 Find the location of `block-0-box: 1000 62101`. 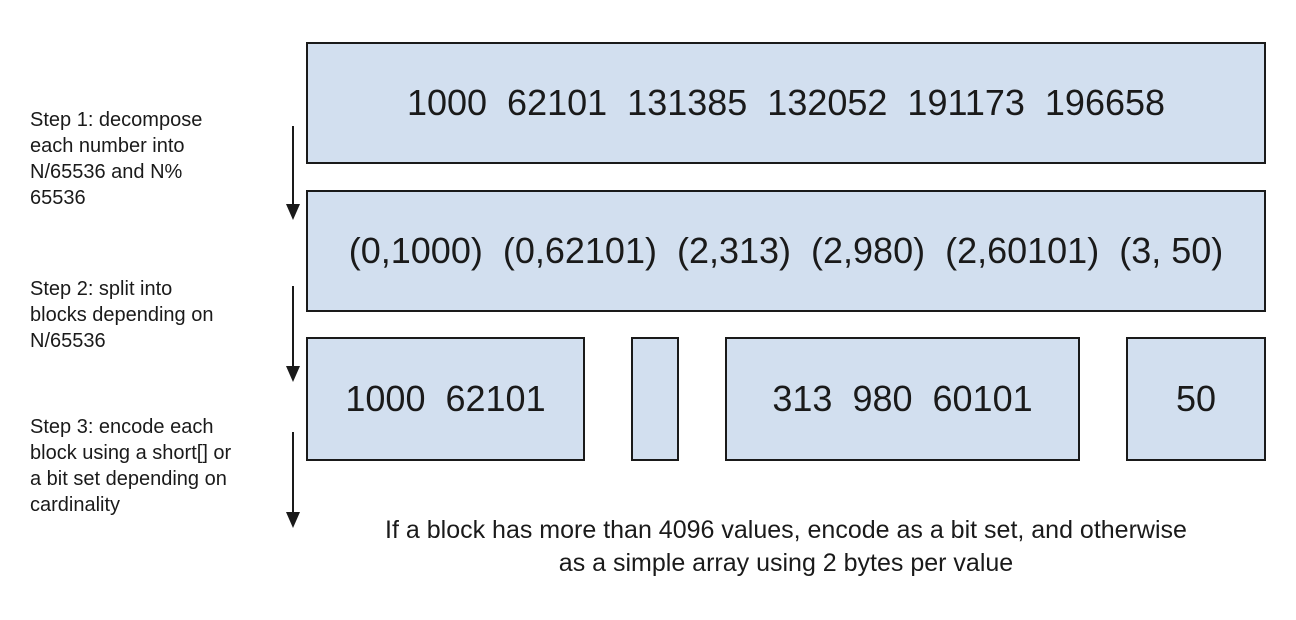

block-0-box: 1000 62101 is located at coordinates (445, 399).